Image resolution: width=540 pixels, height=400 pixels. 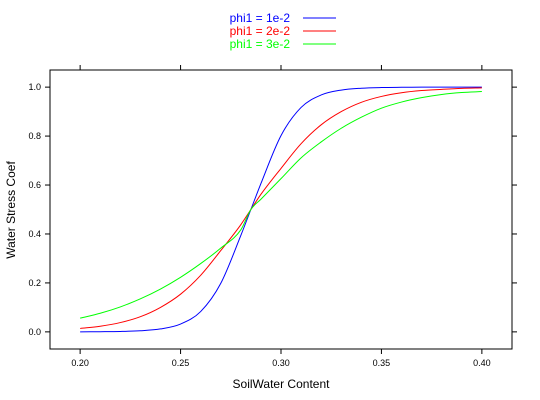 What do you see at coordinates (382, 363) in the screenshot?
I see `x-tick-label: 0.35` at bounding box center [382, 363].